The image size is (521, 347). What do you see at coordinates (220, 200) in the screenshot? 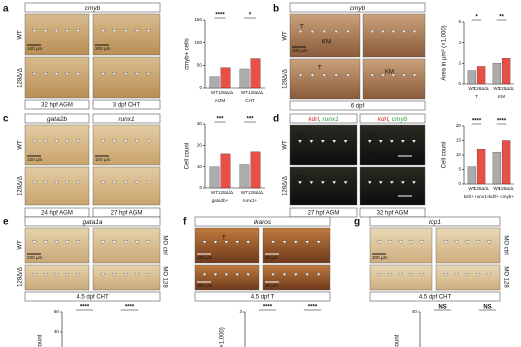
I see `group-label: gata2b+` at bounding box center [220, 200].